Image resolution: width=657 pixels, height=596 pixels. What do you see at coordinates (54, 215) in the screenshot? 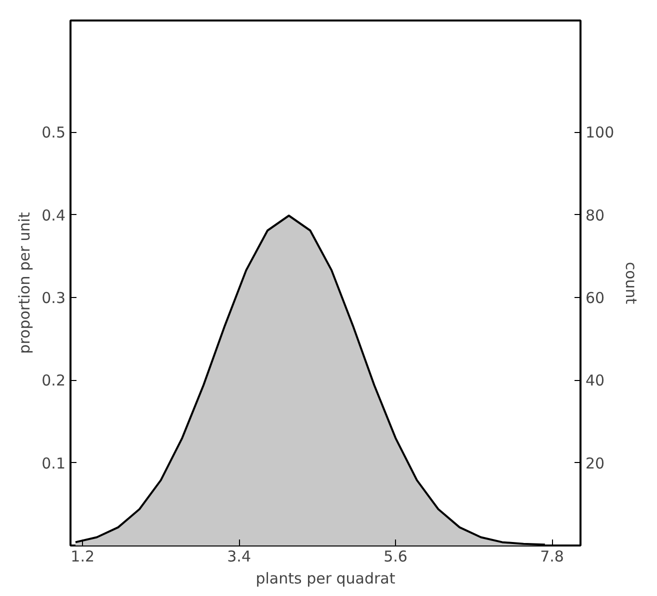
I see `y-tick-label: 0.4` at bounding box center [54, 215].